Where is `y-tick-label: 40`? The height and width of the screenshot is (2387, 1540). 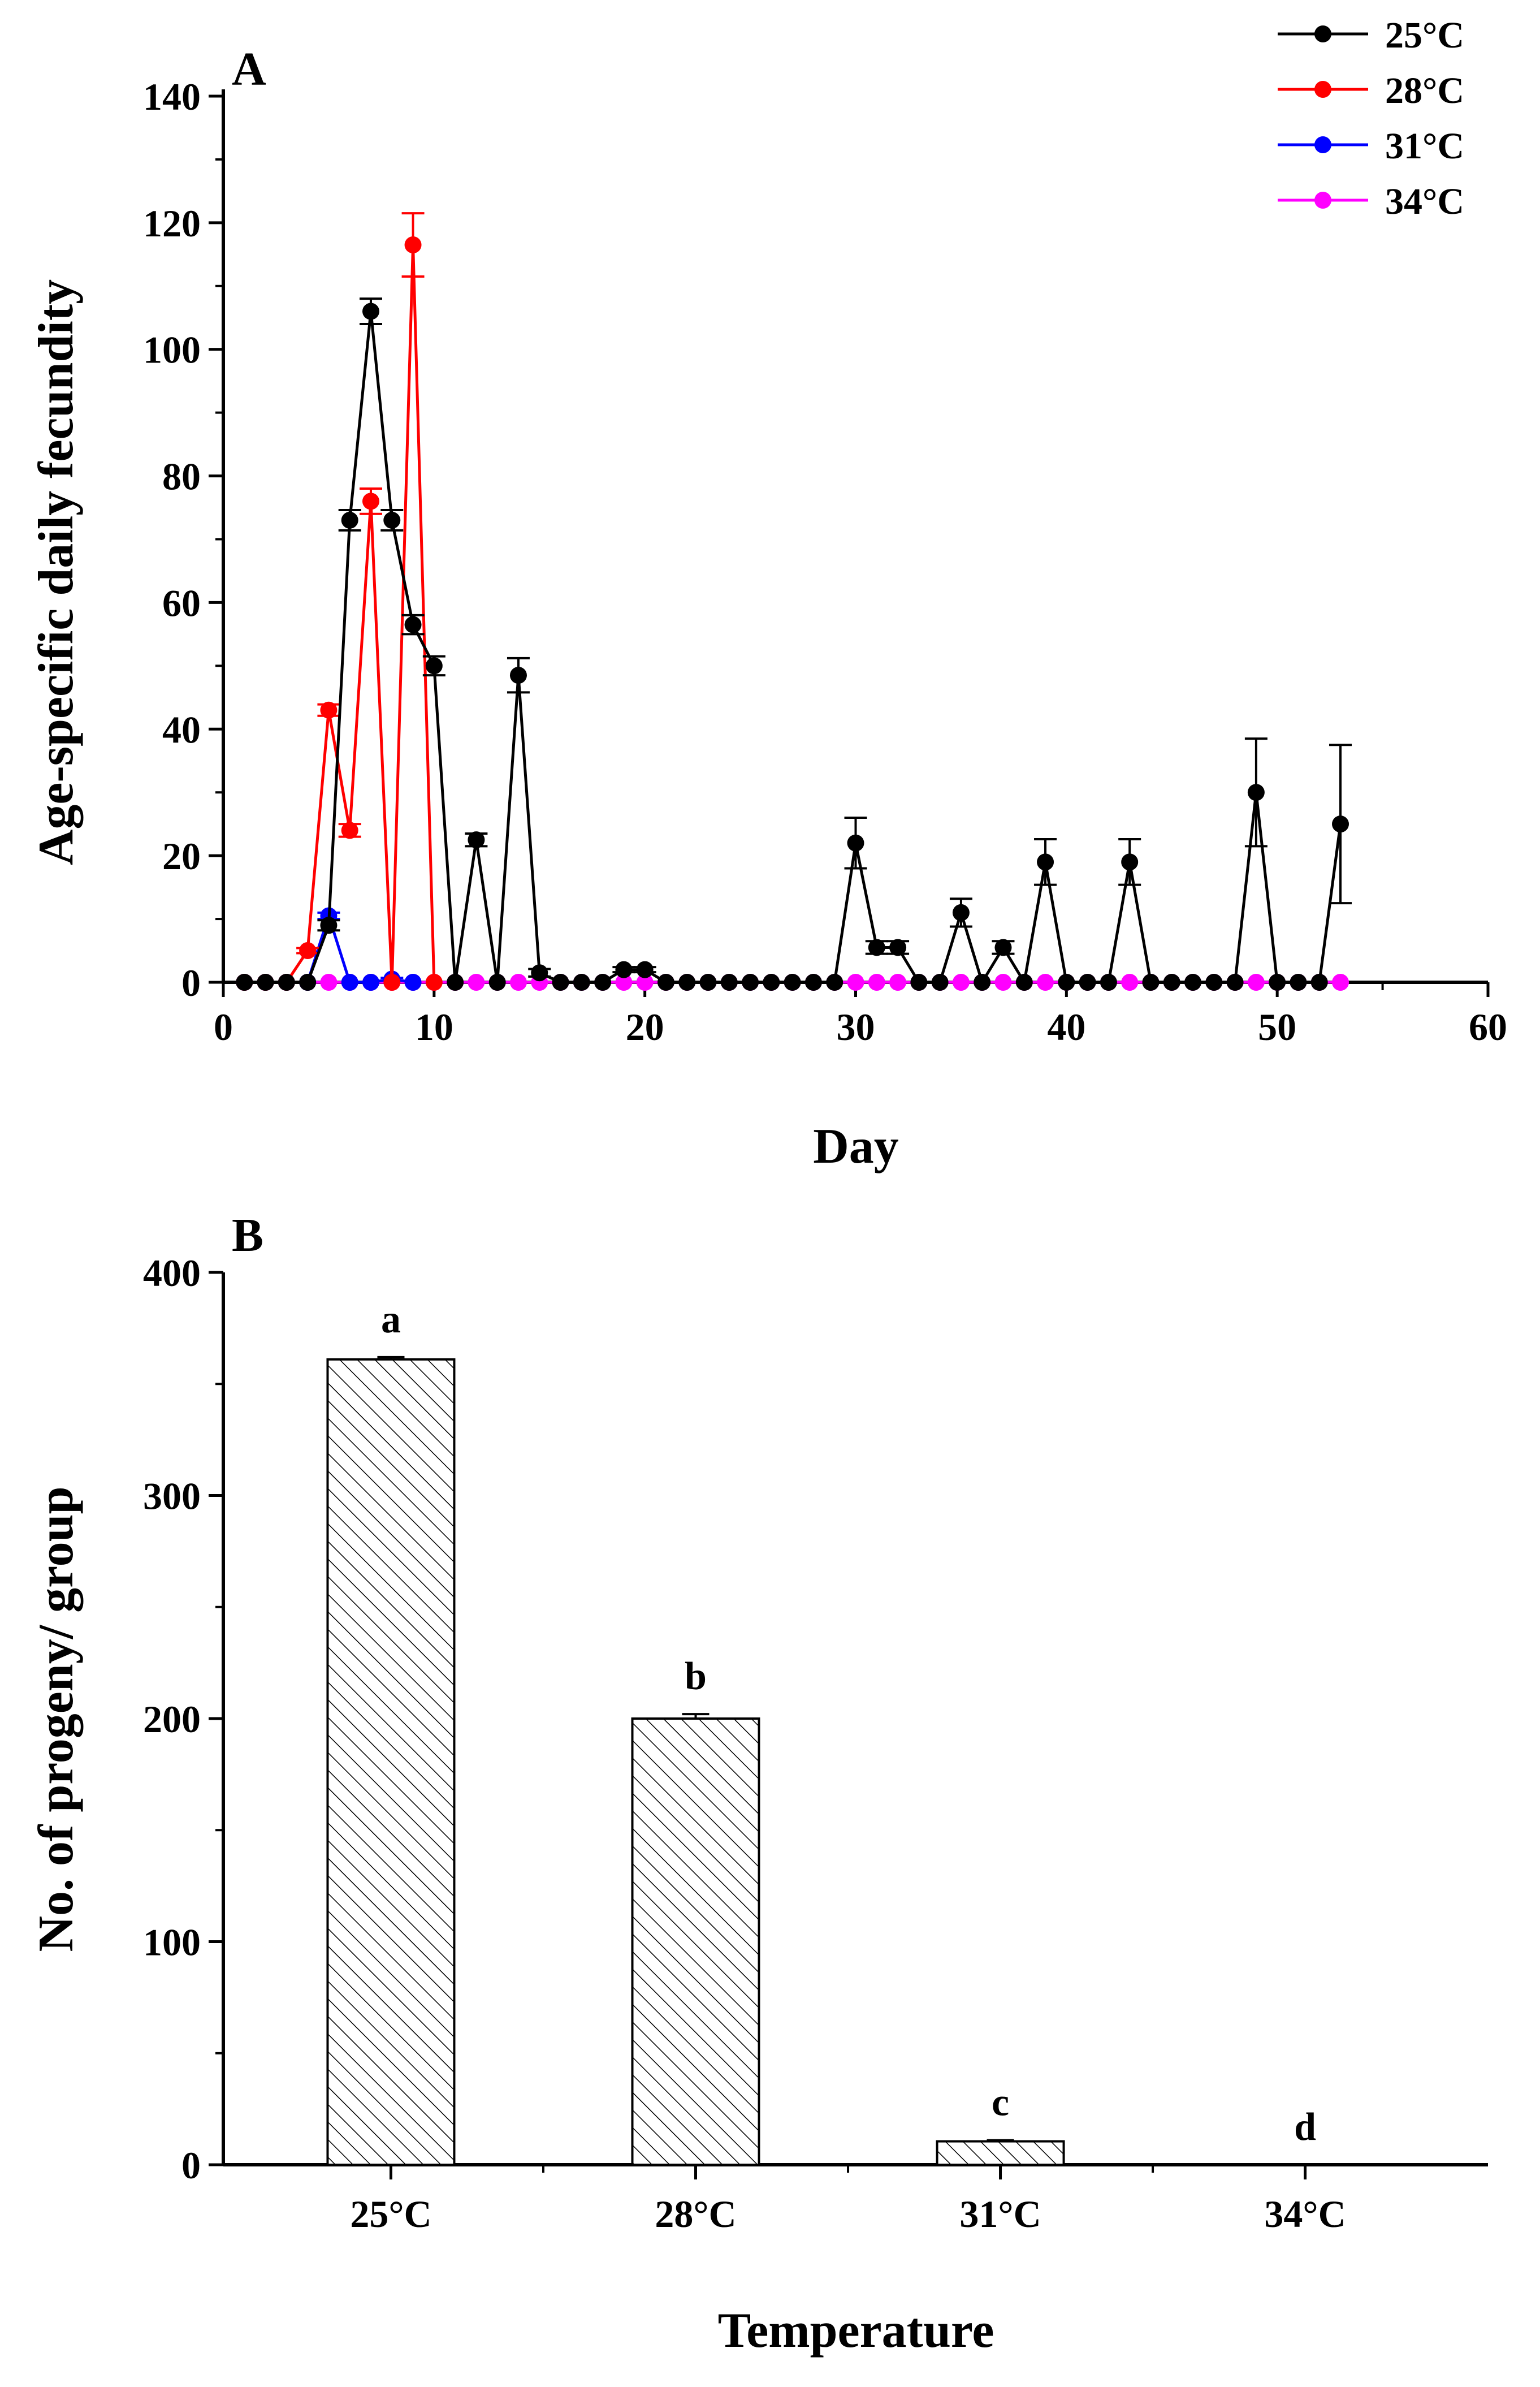 y-tick-label: 40 is located at coordinates (181, 729).